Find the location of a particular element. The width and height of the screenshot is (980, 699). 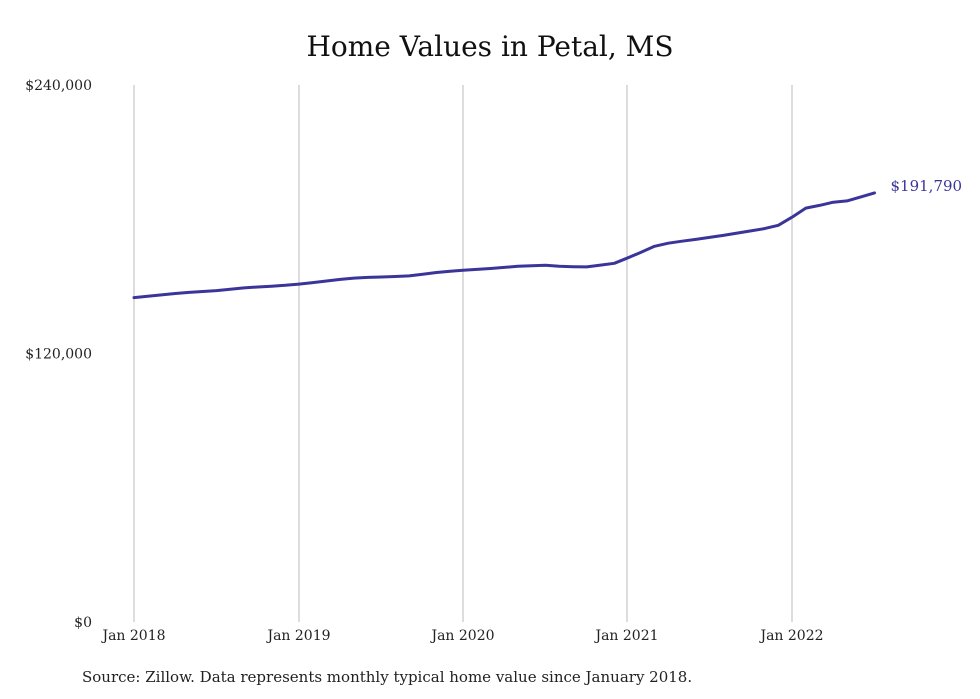

x-tick-label-1: Jan 2019 is located at coordinates (297, 636).